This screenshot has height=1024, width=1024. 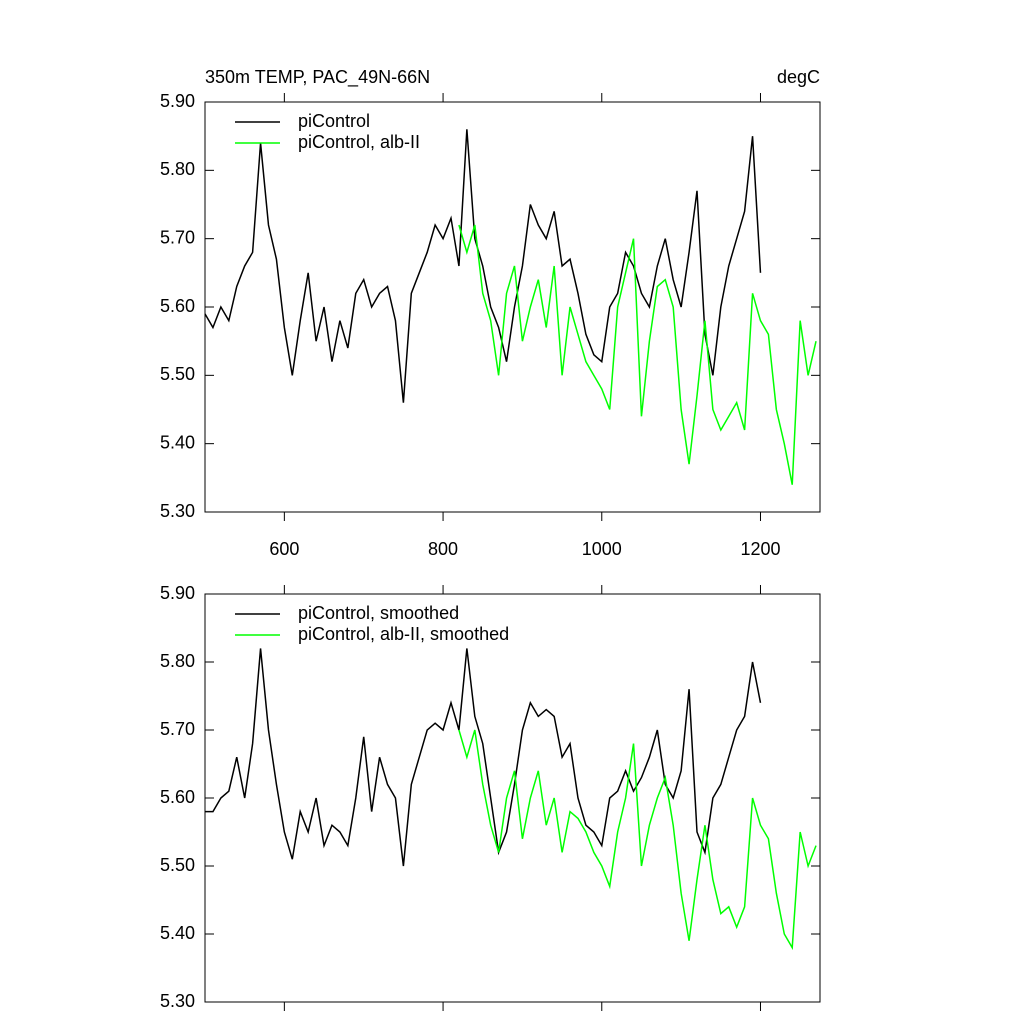 What do you see at coordinates (359, 142) in the screenshot?
I see `legend-label: piControl, alb-II` at bounding box center [359, 142].